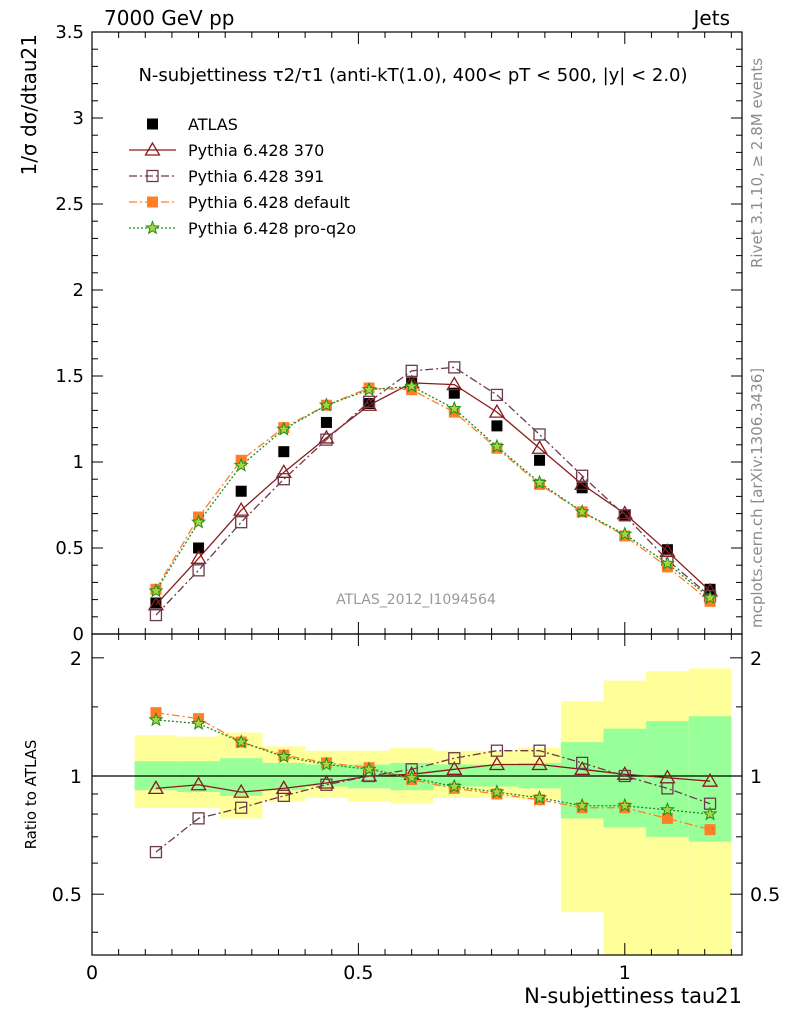  I want to click on main-y-tick-label: 0.5, so click(69, 548).